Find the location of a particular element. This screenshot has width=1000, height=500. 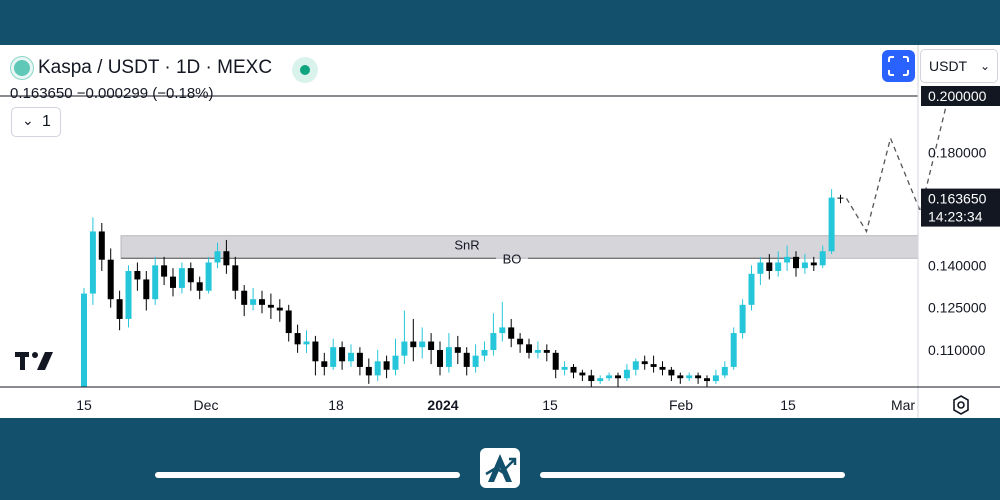

y-tick-label: 0.200000 is located at coordinates (957, 96).